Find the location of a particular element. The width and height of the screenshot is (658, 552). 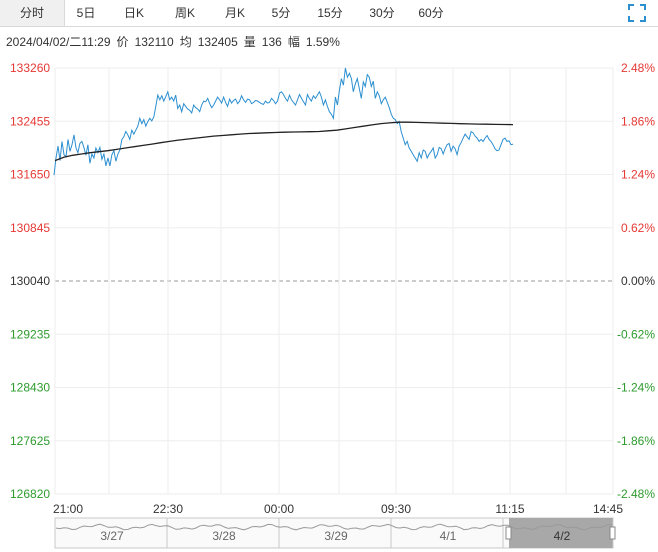

period-tab-bar: 分时 5日 日K 周K 月K 5分 15分 30分 60分 is located at coordinates (329, 13).